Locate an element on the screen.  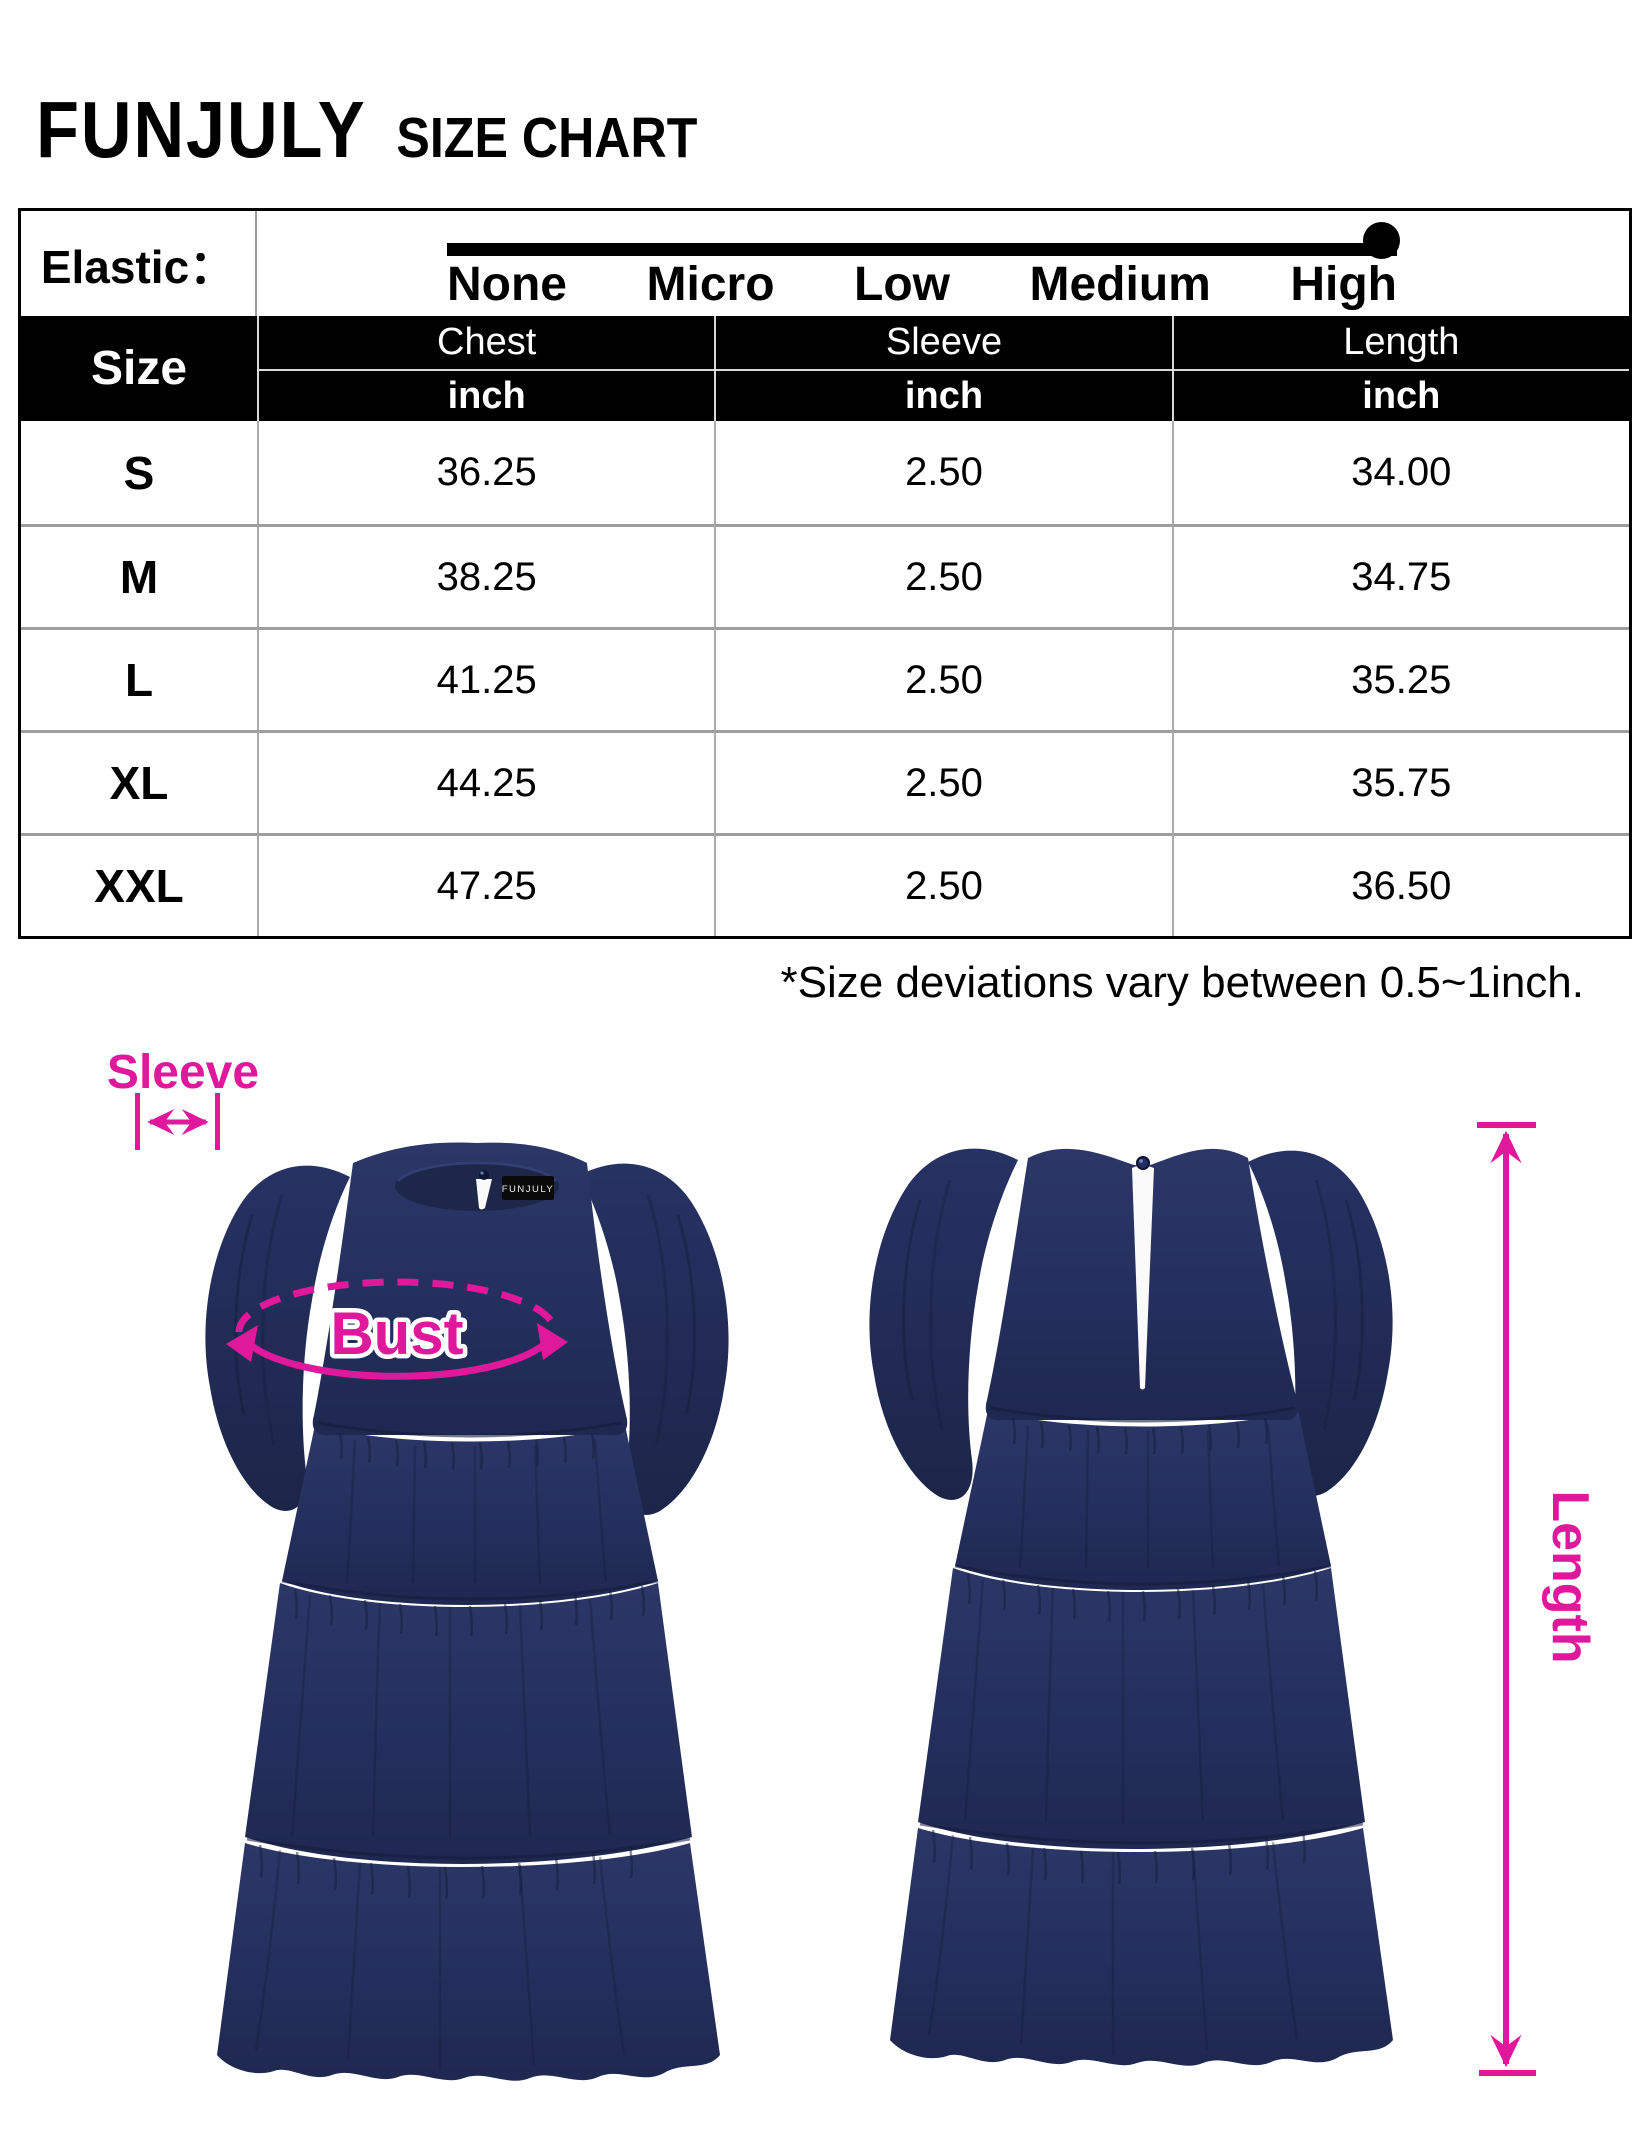
back-keyhole-slit is located at coordinates (1143, 1277).